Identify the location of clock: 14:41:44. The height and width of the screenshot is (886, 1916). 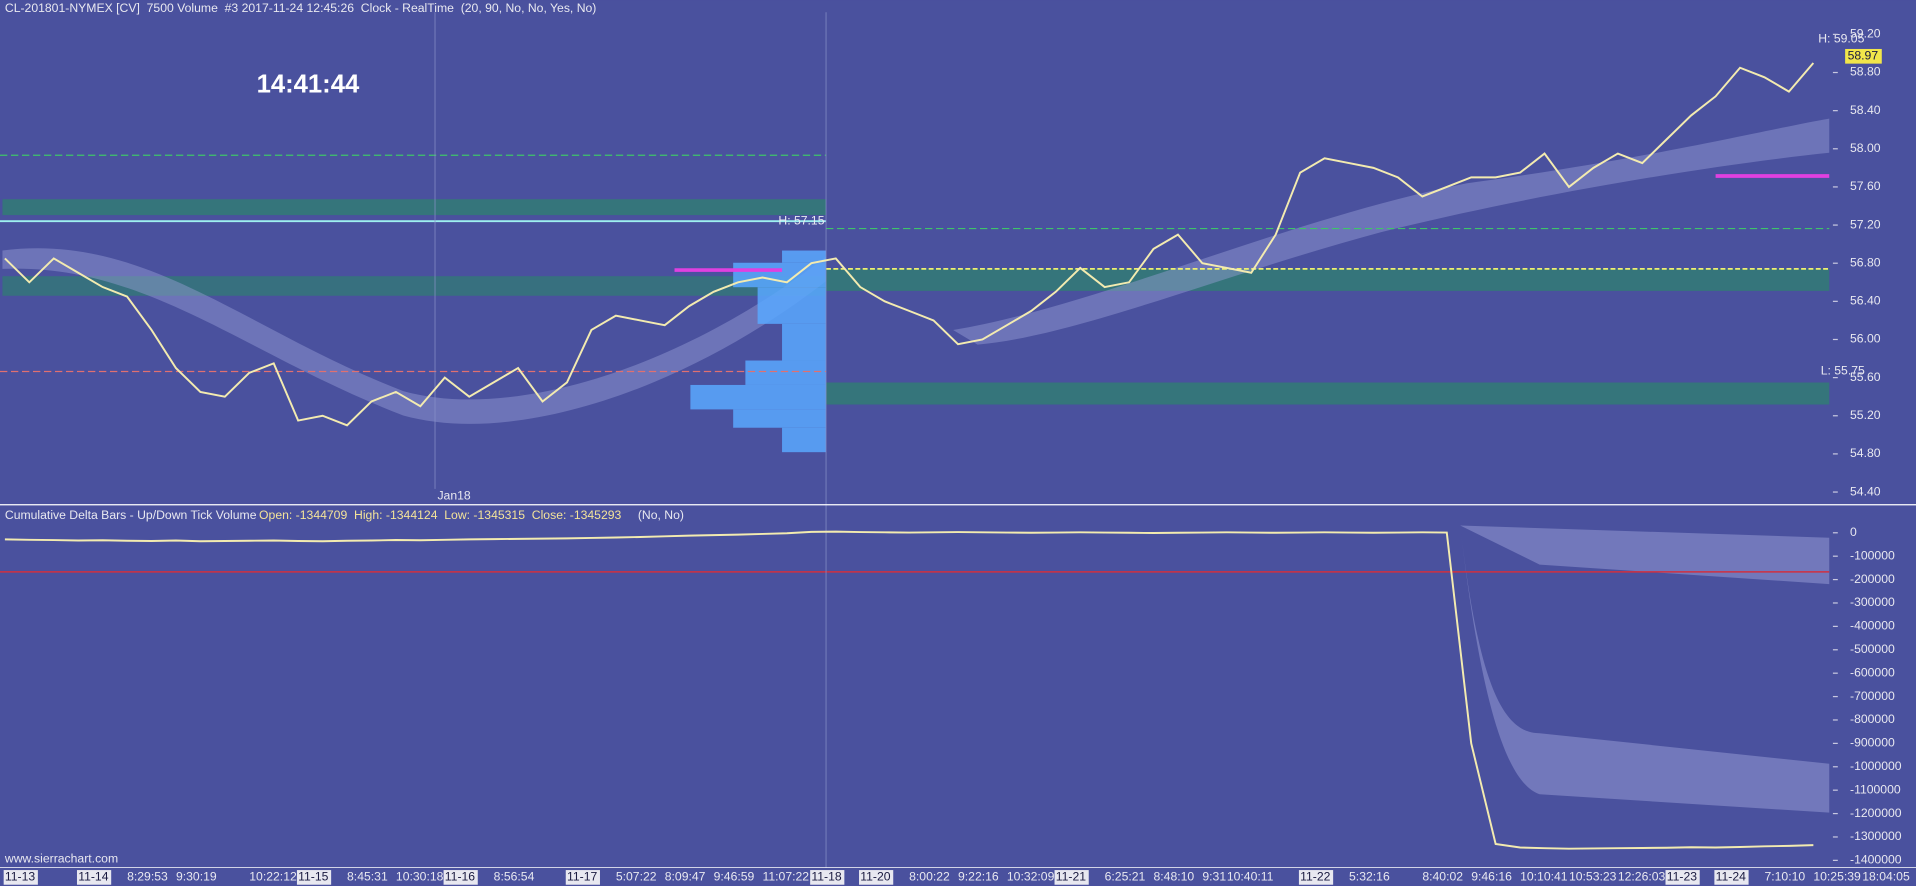
(308, 84).